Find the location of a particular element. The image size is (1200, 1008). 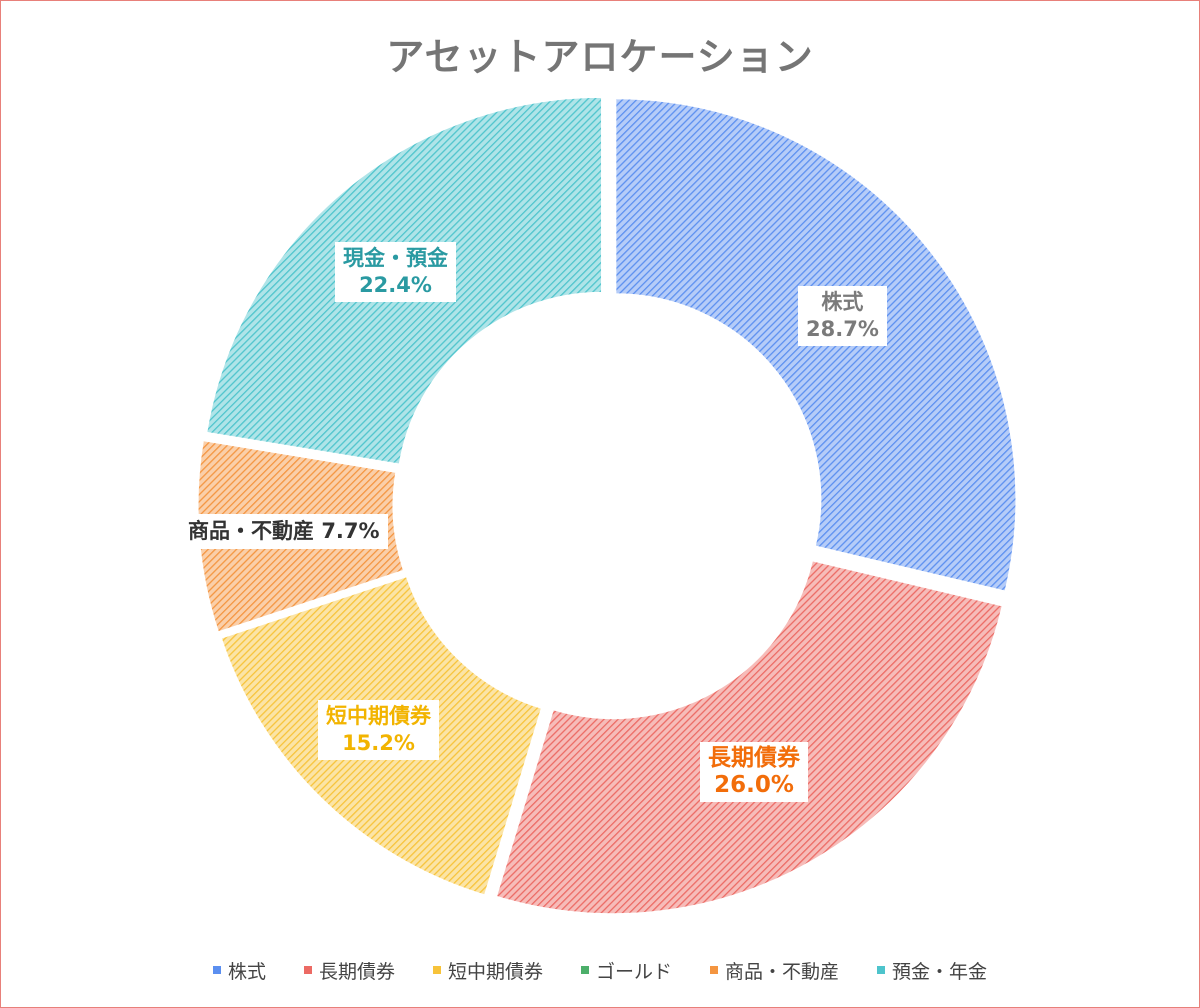

legend-item-short-mid-bonds: 短中期債券 is located at coordinates (487, 970).